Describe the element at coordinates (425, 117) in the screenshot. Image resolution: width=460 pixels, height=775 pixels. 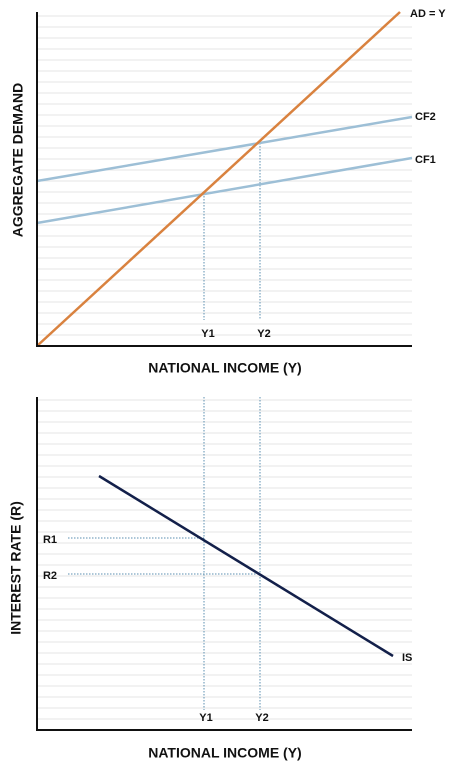
I see `line-label: CF2` at that location.